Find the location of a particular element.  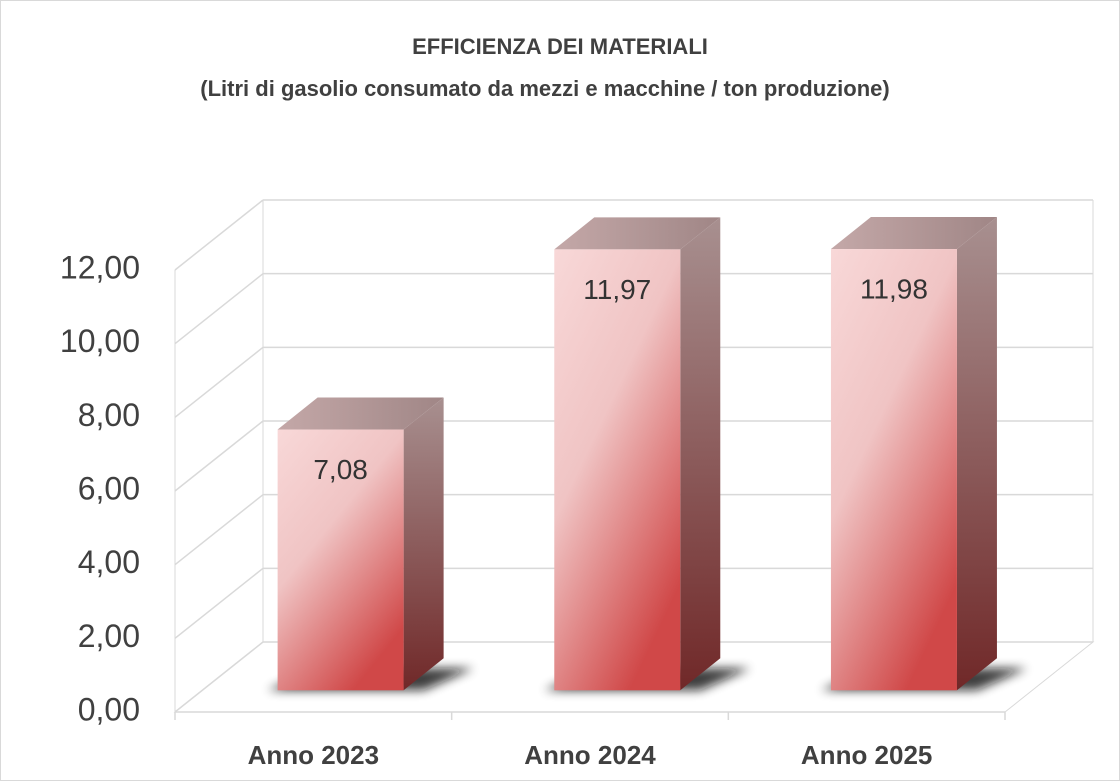

y-tick-label: 10,00 is located at coordinates (100, 341).